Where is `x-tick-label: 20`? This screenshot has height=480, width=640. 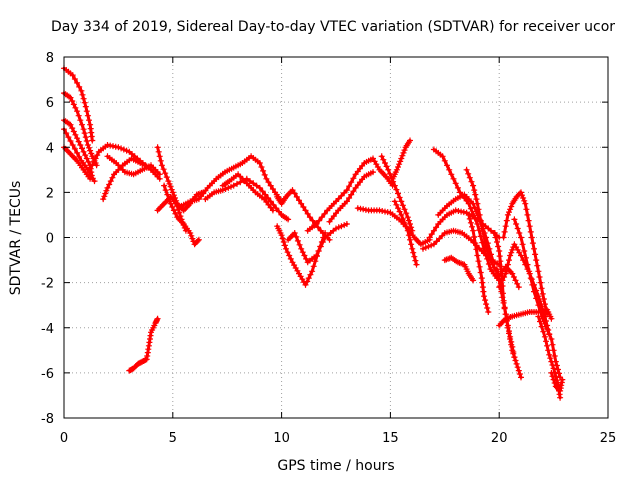 x-tick-label: 20 is located at coordinates (499, 438).